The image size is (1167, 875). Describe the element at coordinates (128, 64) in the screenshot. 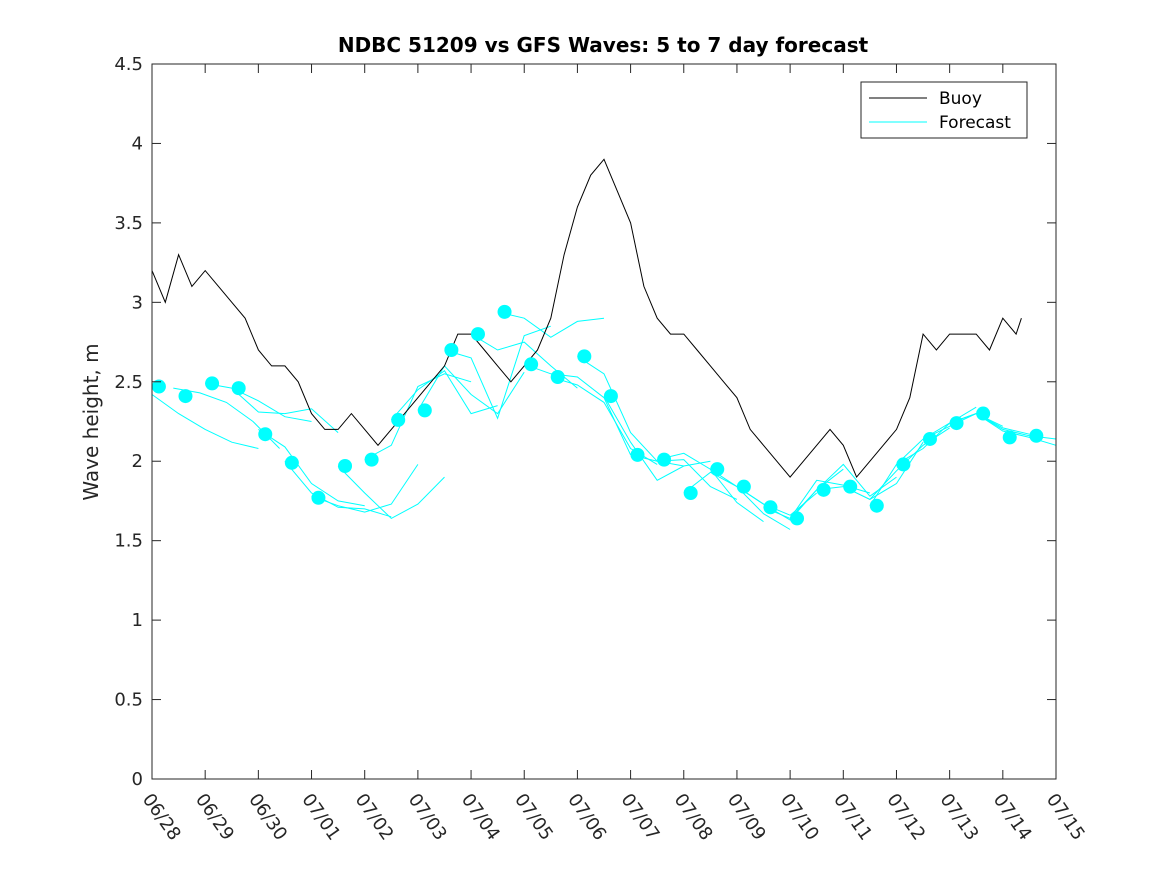

I see `y-tick-label: 4.5` at that location.